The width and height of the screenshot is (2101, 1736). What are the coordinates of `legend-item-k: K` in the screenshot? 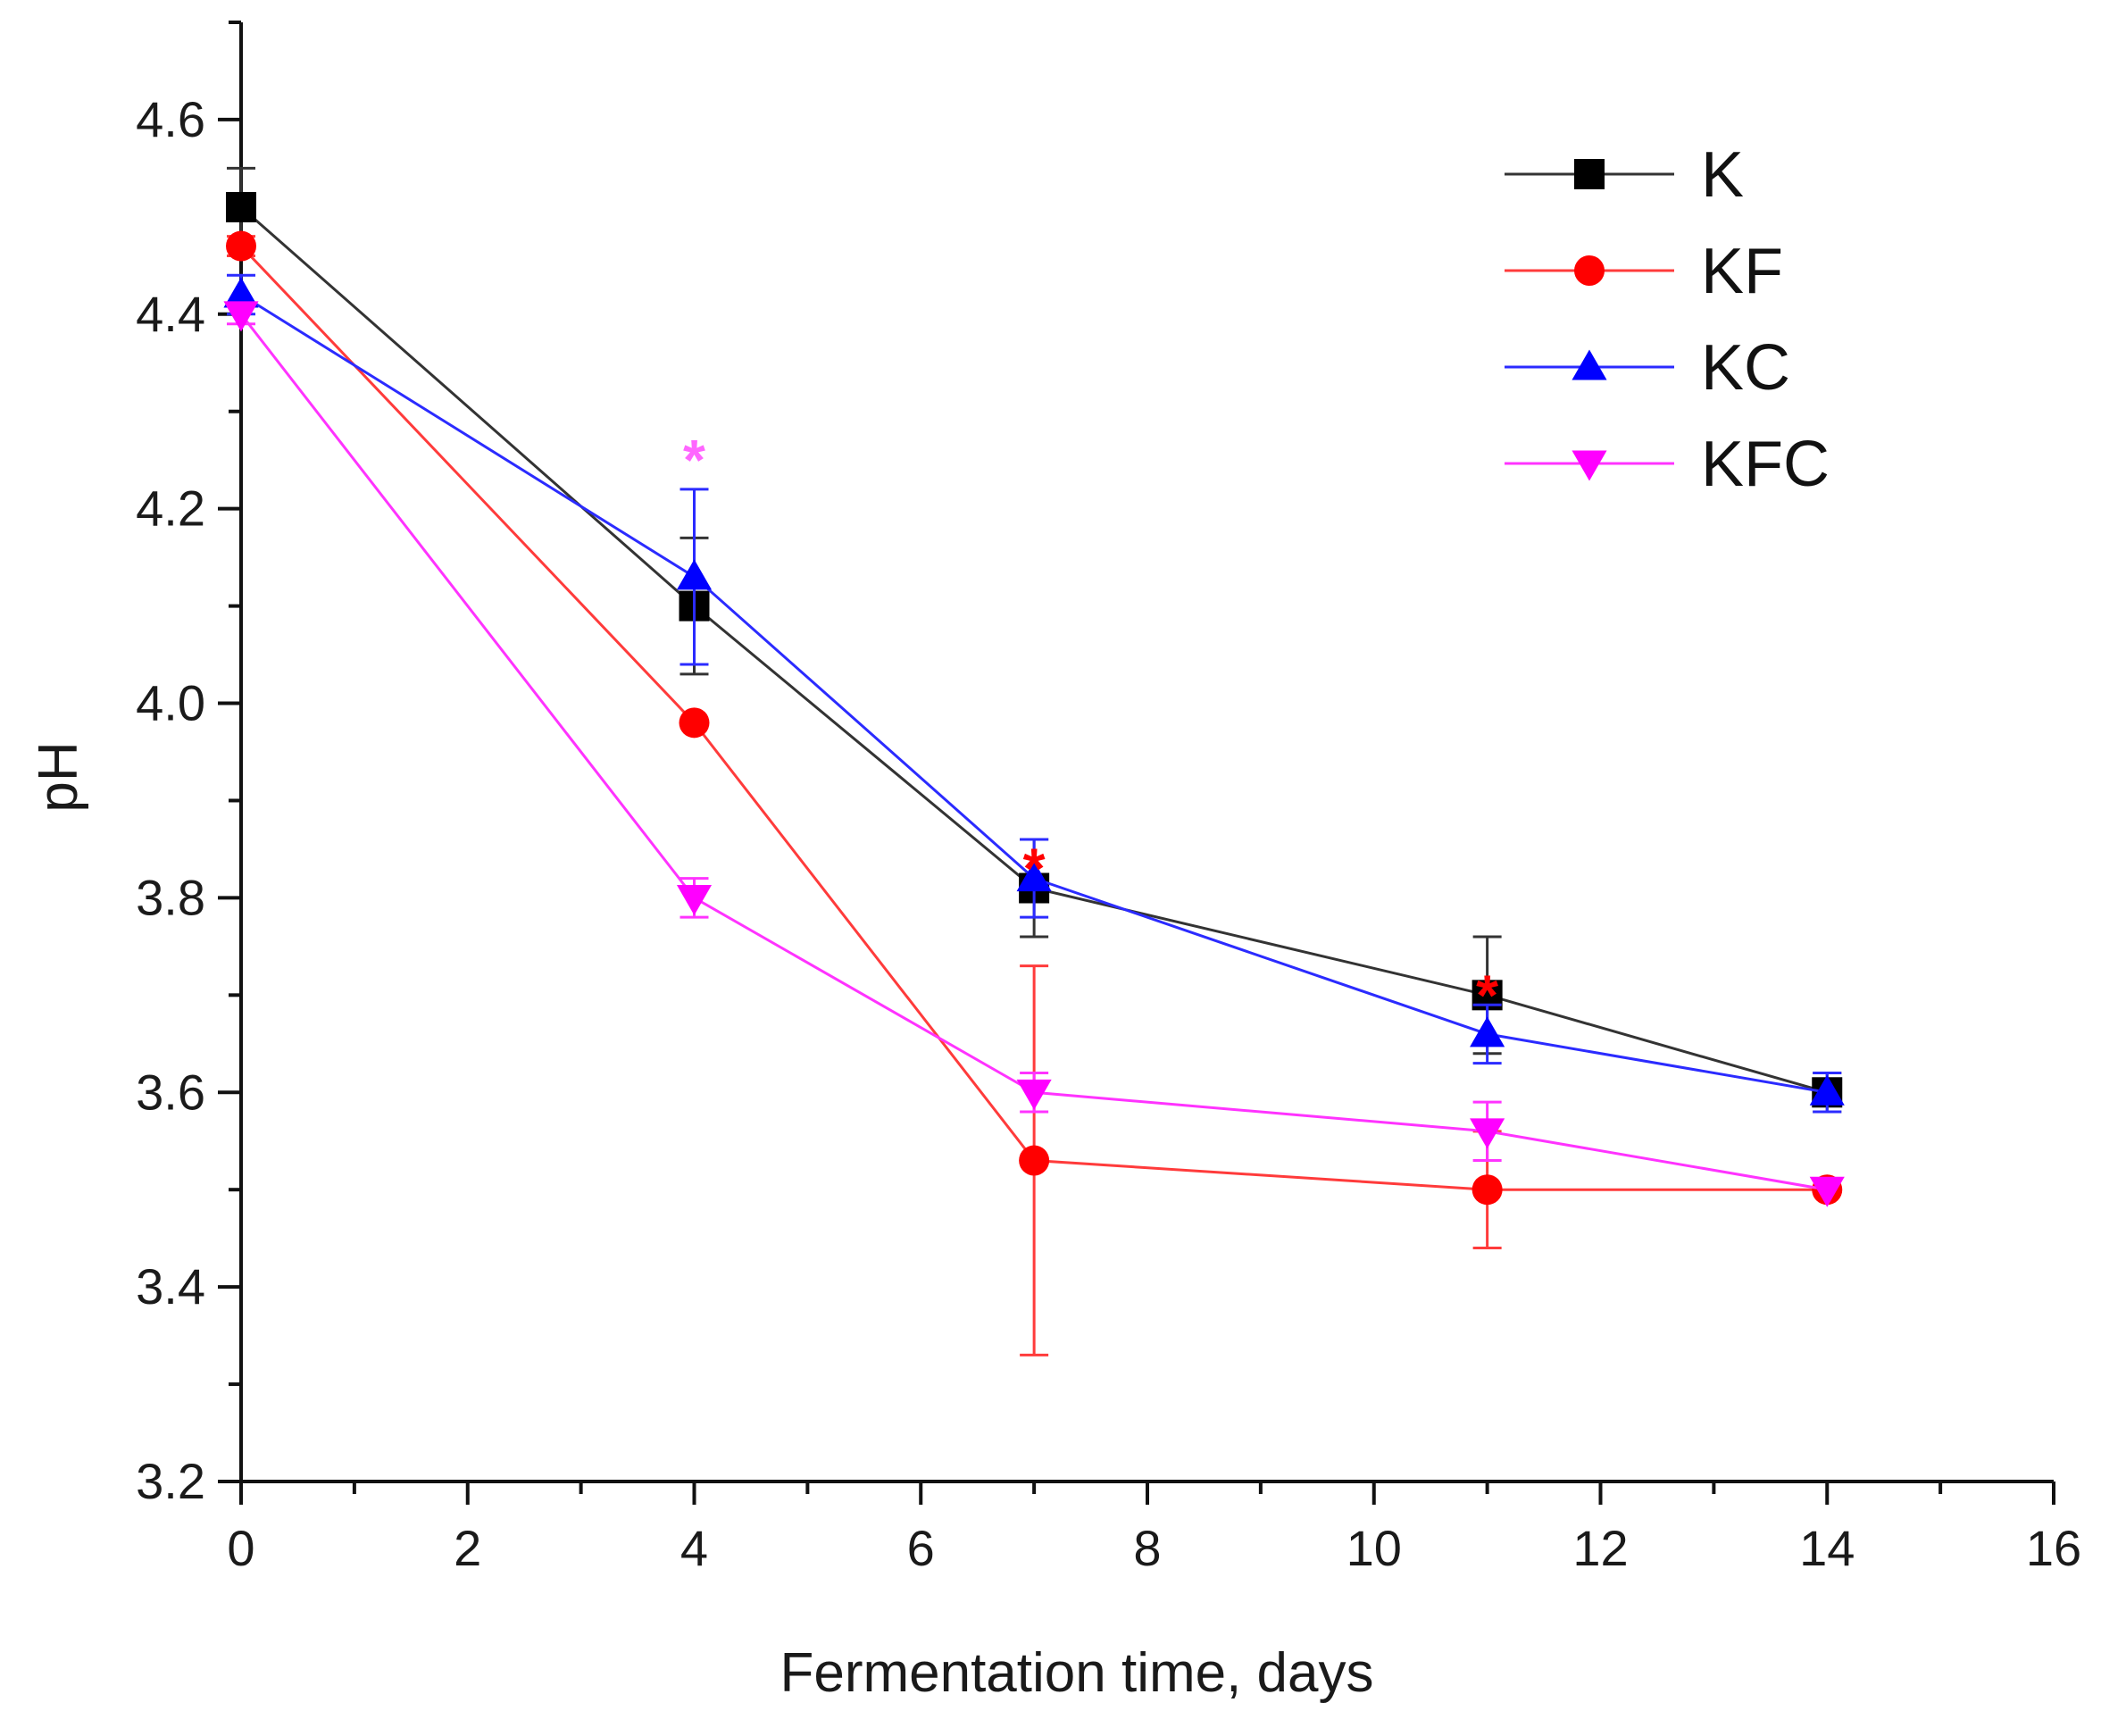 It's located at (1624, 175).